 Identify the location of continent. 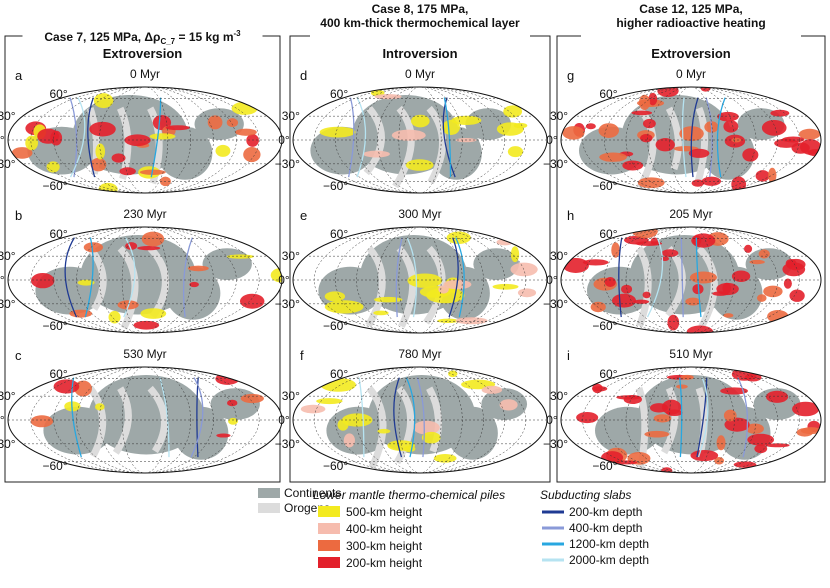
(342, 150).